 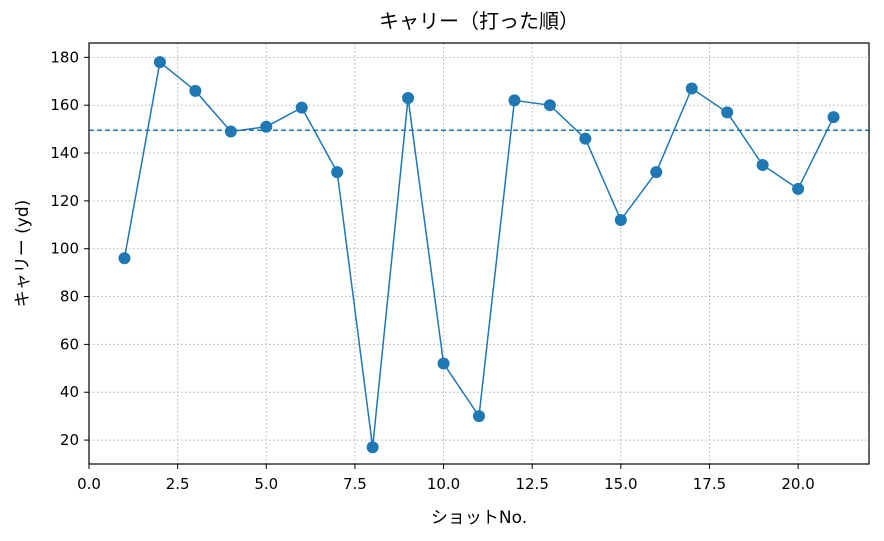 I want to click on x-tick-label: 12.5, so click(x=531, y=484).